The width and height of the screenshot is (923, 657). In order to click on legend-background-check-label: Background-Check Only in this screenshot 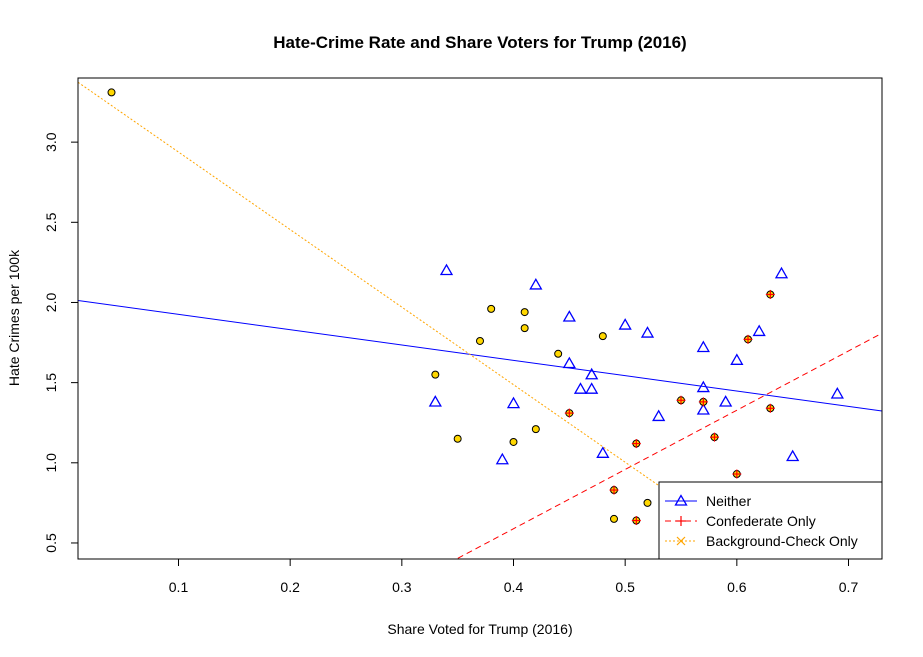, I will do `click(782, 541)`.